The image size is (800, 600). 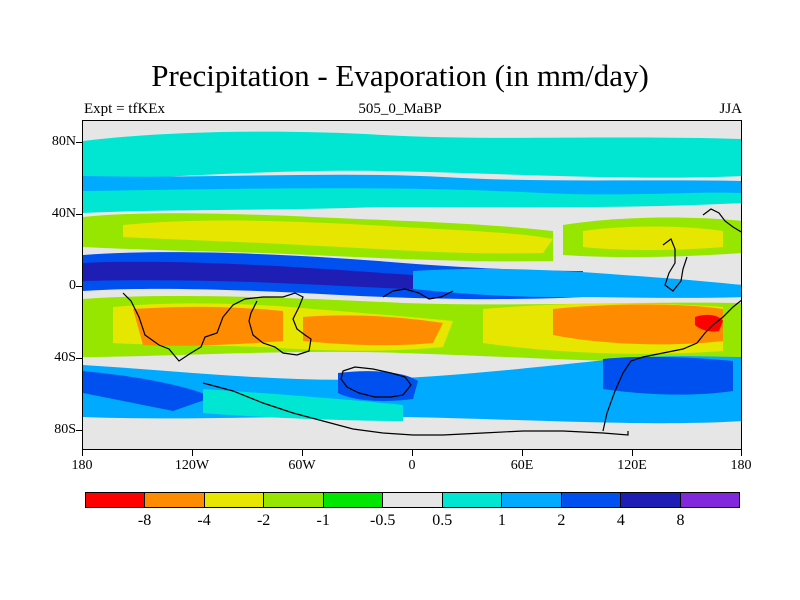 I want to click on lon-label-60e: 60E, so click(x=522, y=465).